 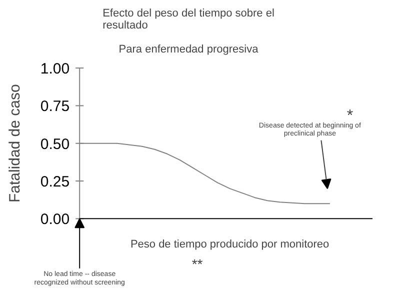 I want to click on chart-subtitle: Para enfermedad progresiva, so click(x=189, y=50).